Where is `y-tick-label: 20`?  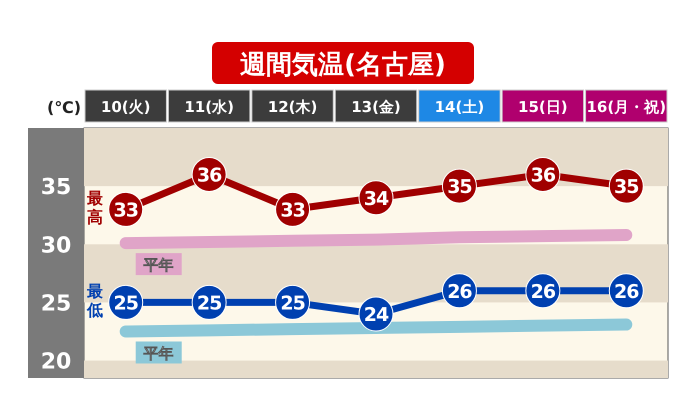
y-tick-label: 20 is located at coordinates (56, 362).